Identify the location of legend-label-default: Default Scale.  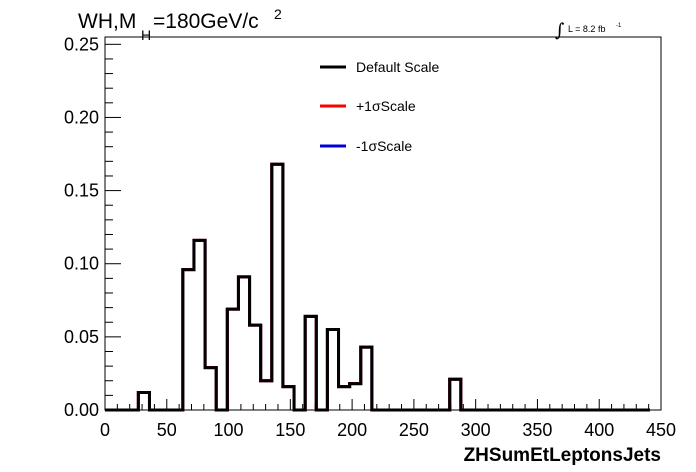
(397, 67).